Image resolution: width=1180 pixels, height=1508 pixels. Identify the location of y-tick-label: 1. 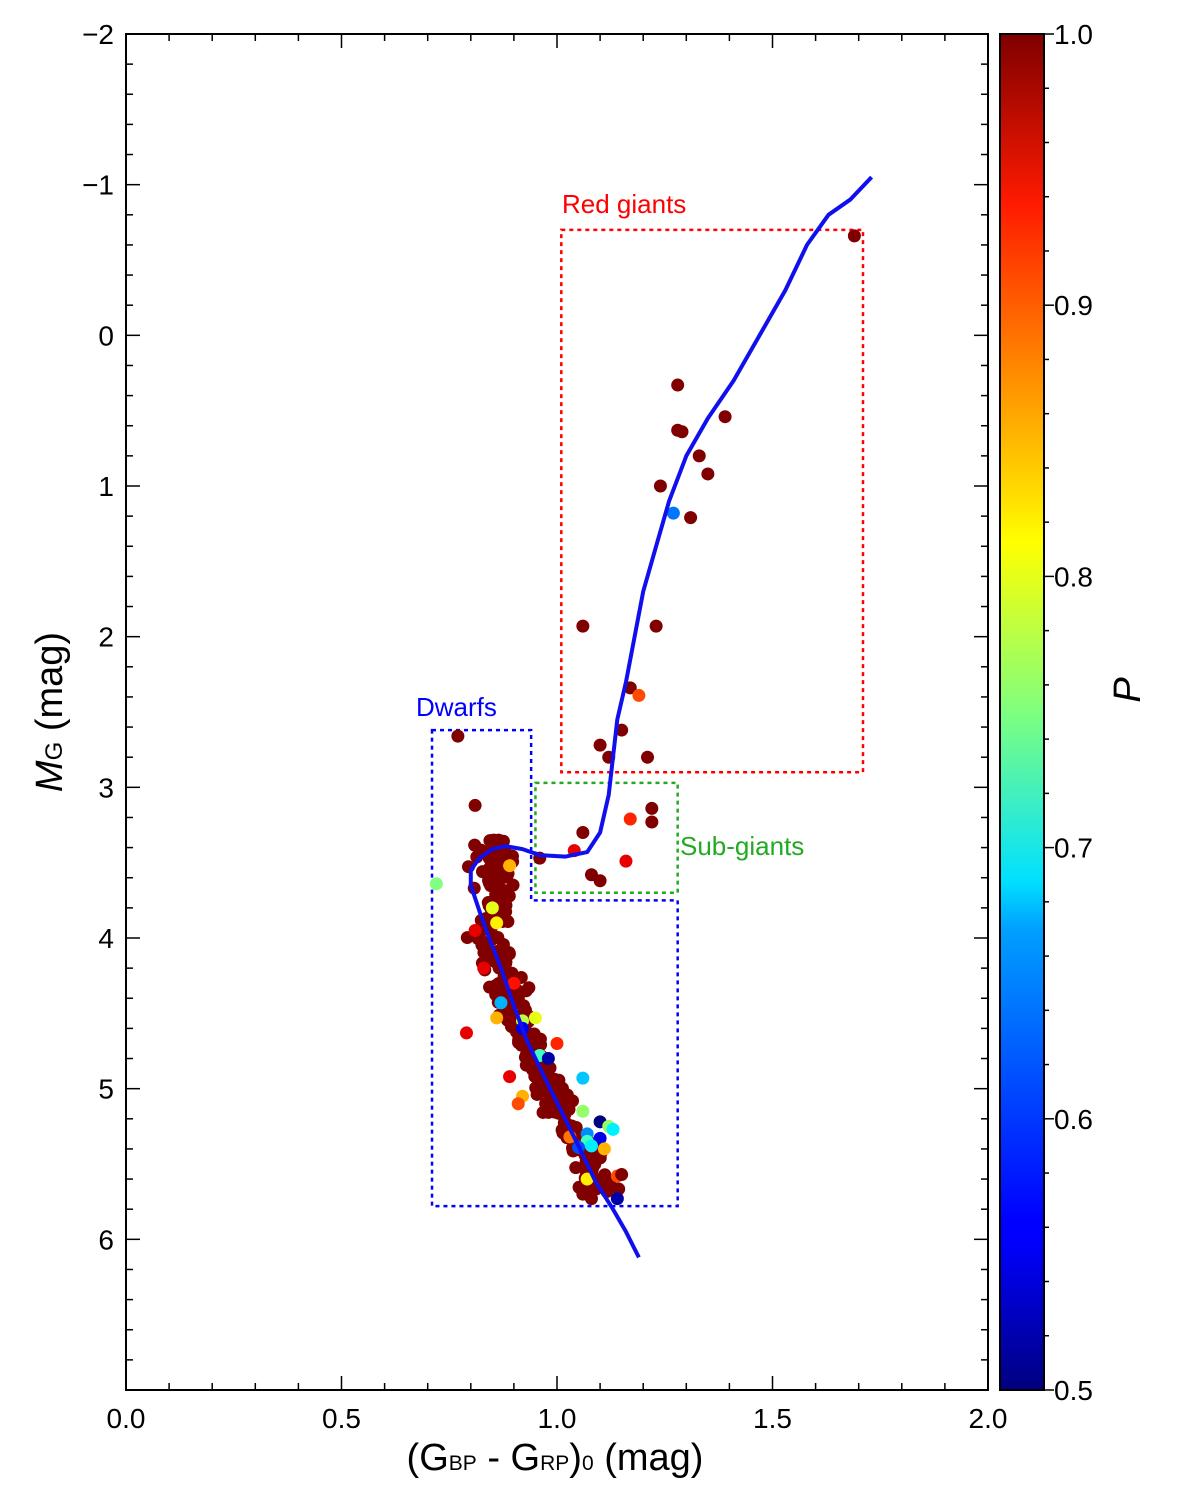
(106, 486).